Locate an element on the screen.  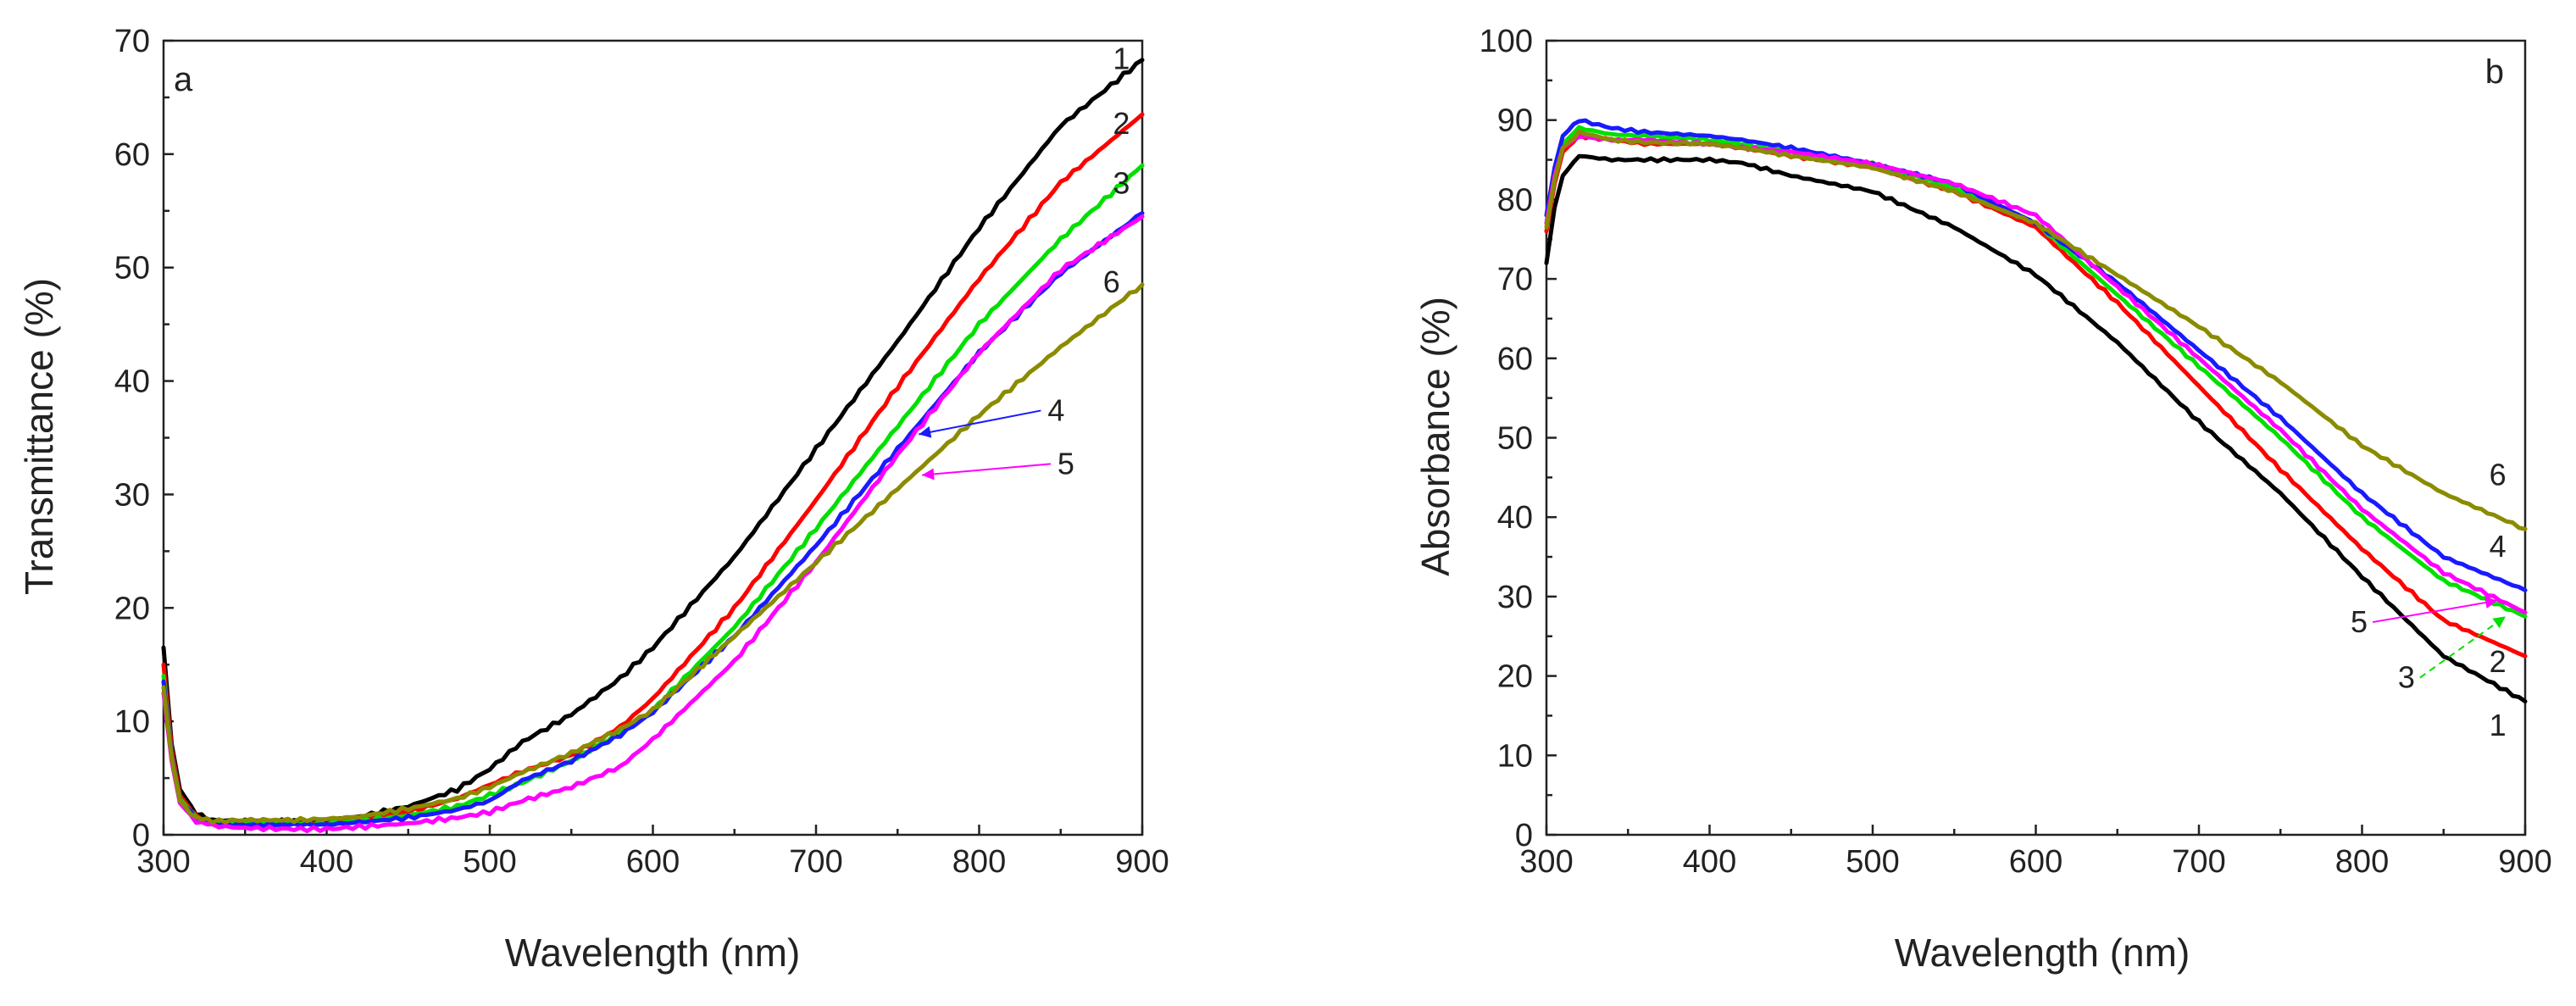
panel-letter-a: a is located at coordinates (183, 79).